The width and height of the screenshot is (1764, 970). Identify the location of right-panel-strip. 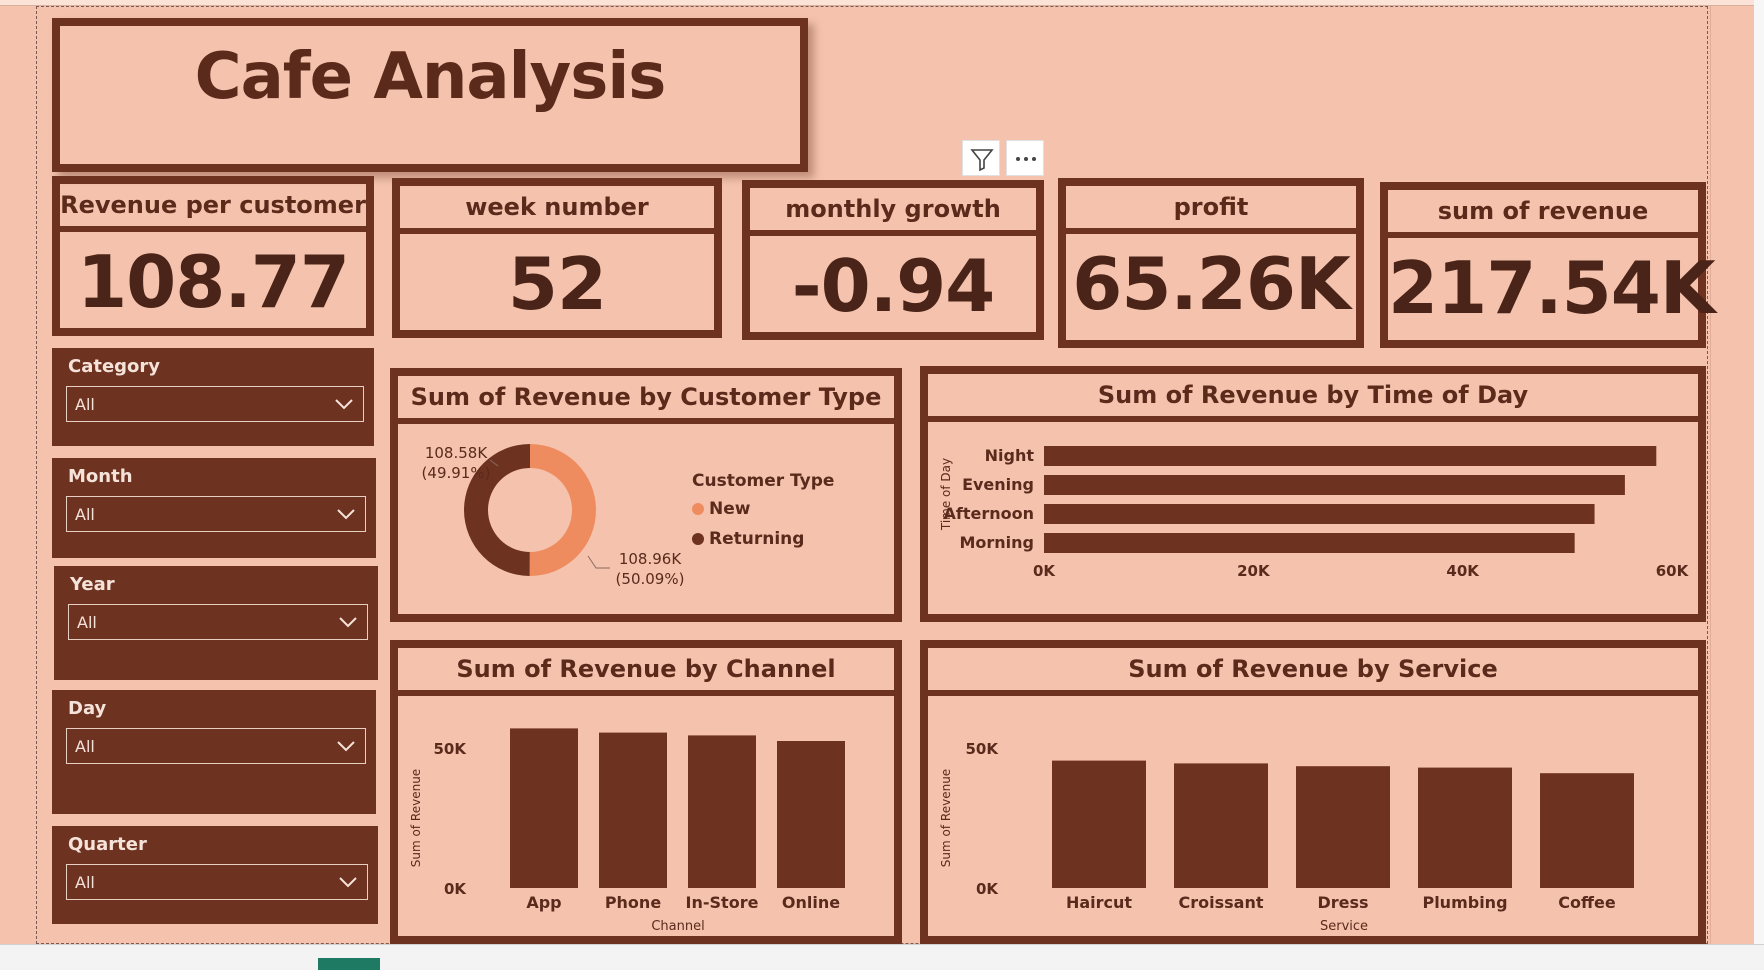
(1732, 475).